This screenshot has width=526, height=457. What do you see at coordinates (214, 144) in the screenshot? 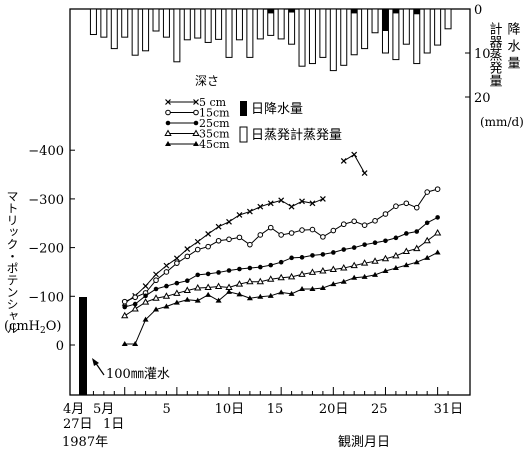
I see `legend-series-label-4: 45cm` at bounding box center [214, 144].